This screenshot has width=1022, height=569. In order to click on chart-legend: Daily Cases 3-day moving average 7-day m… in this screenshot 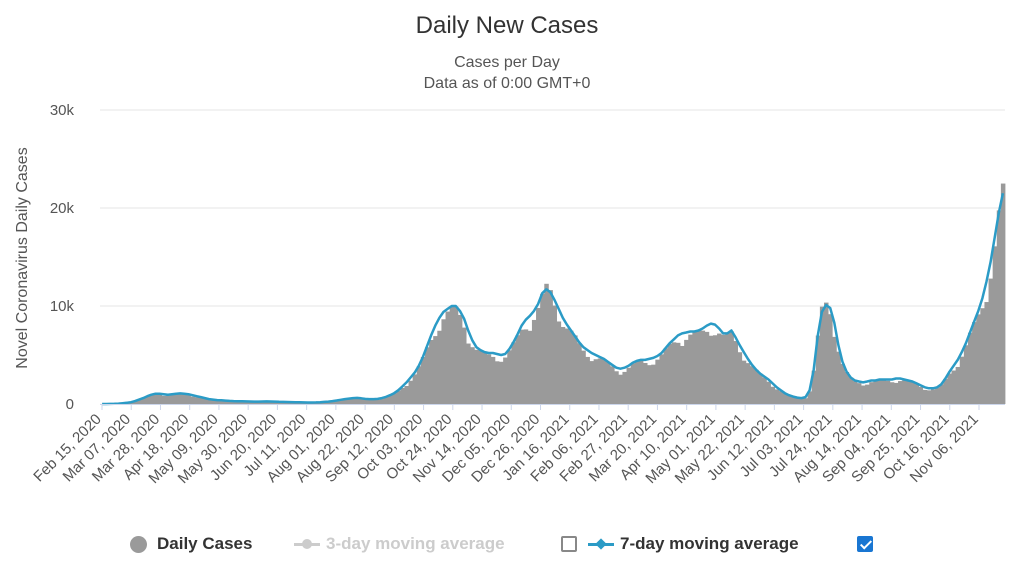, I will do `click(511, 545)`.